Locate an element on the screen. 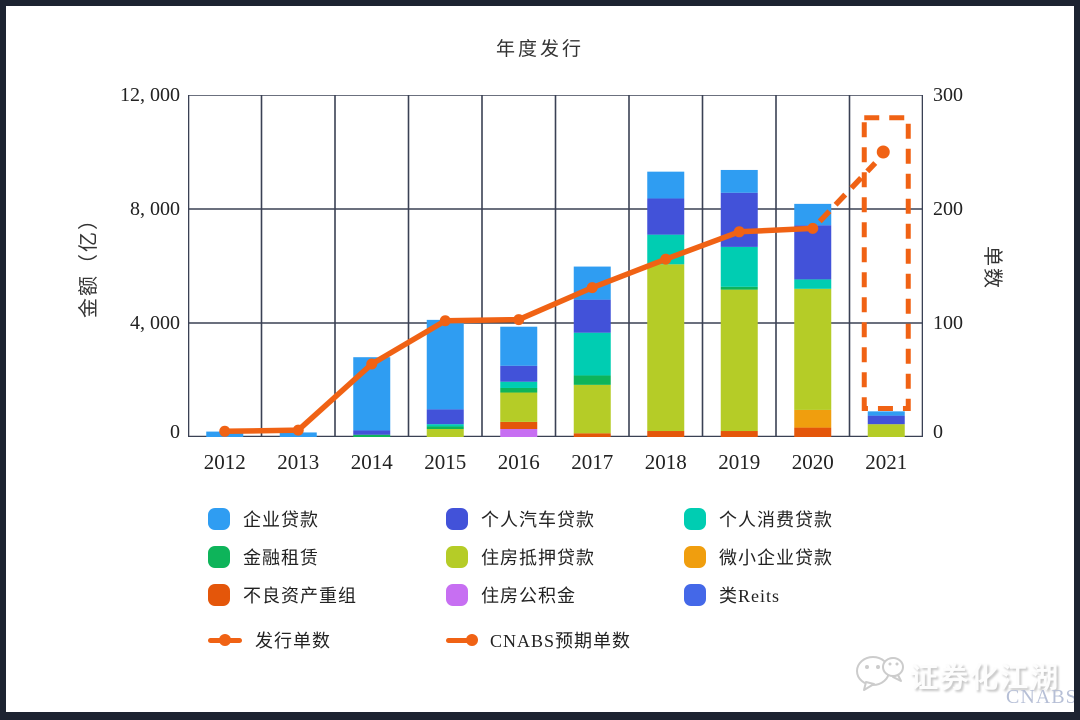 This screenshot has width=1080, height=720. legend-item-issue-count: 发行单数 is located at coordinates (327, 640).